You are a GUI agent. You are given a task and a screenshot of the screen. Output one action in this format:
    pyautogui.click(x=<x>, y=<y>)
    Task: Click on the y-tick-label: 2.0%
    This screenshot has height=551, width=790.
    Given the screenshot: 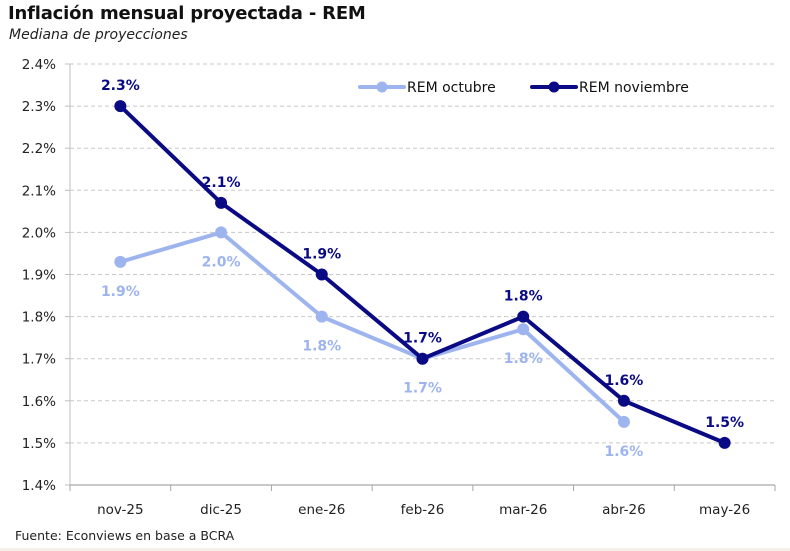 What is the action you would take?
    pyautogui.click(x=39, y=233)
    